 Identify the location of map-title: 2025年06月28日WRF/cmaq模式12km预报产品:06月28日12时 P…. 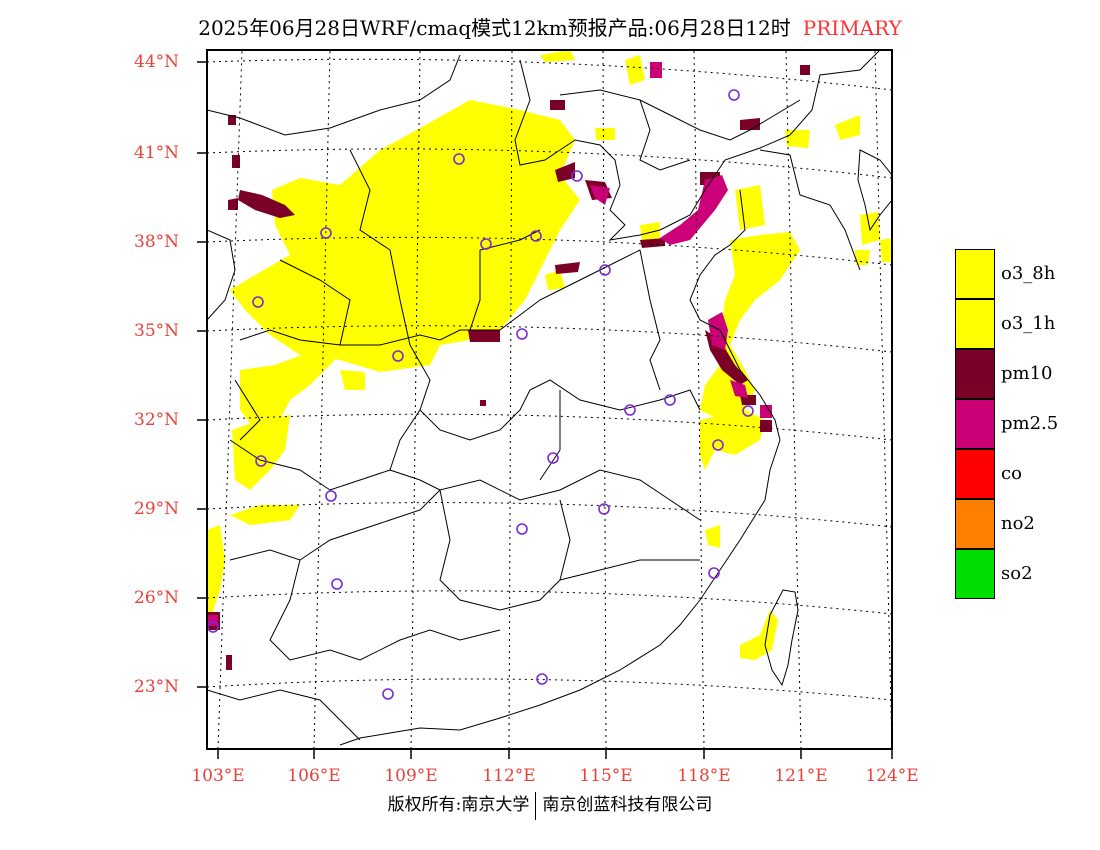
(550, 26).